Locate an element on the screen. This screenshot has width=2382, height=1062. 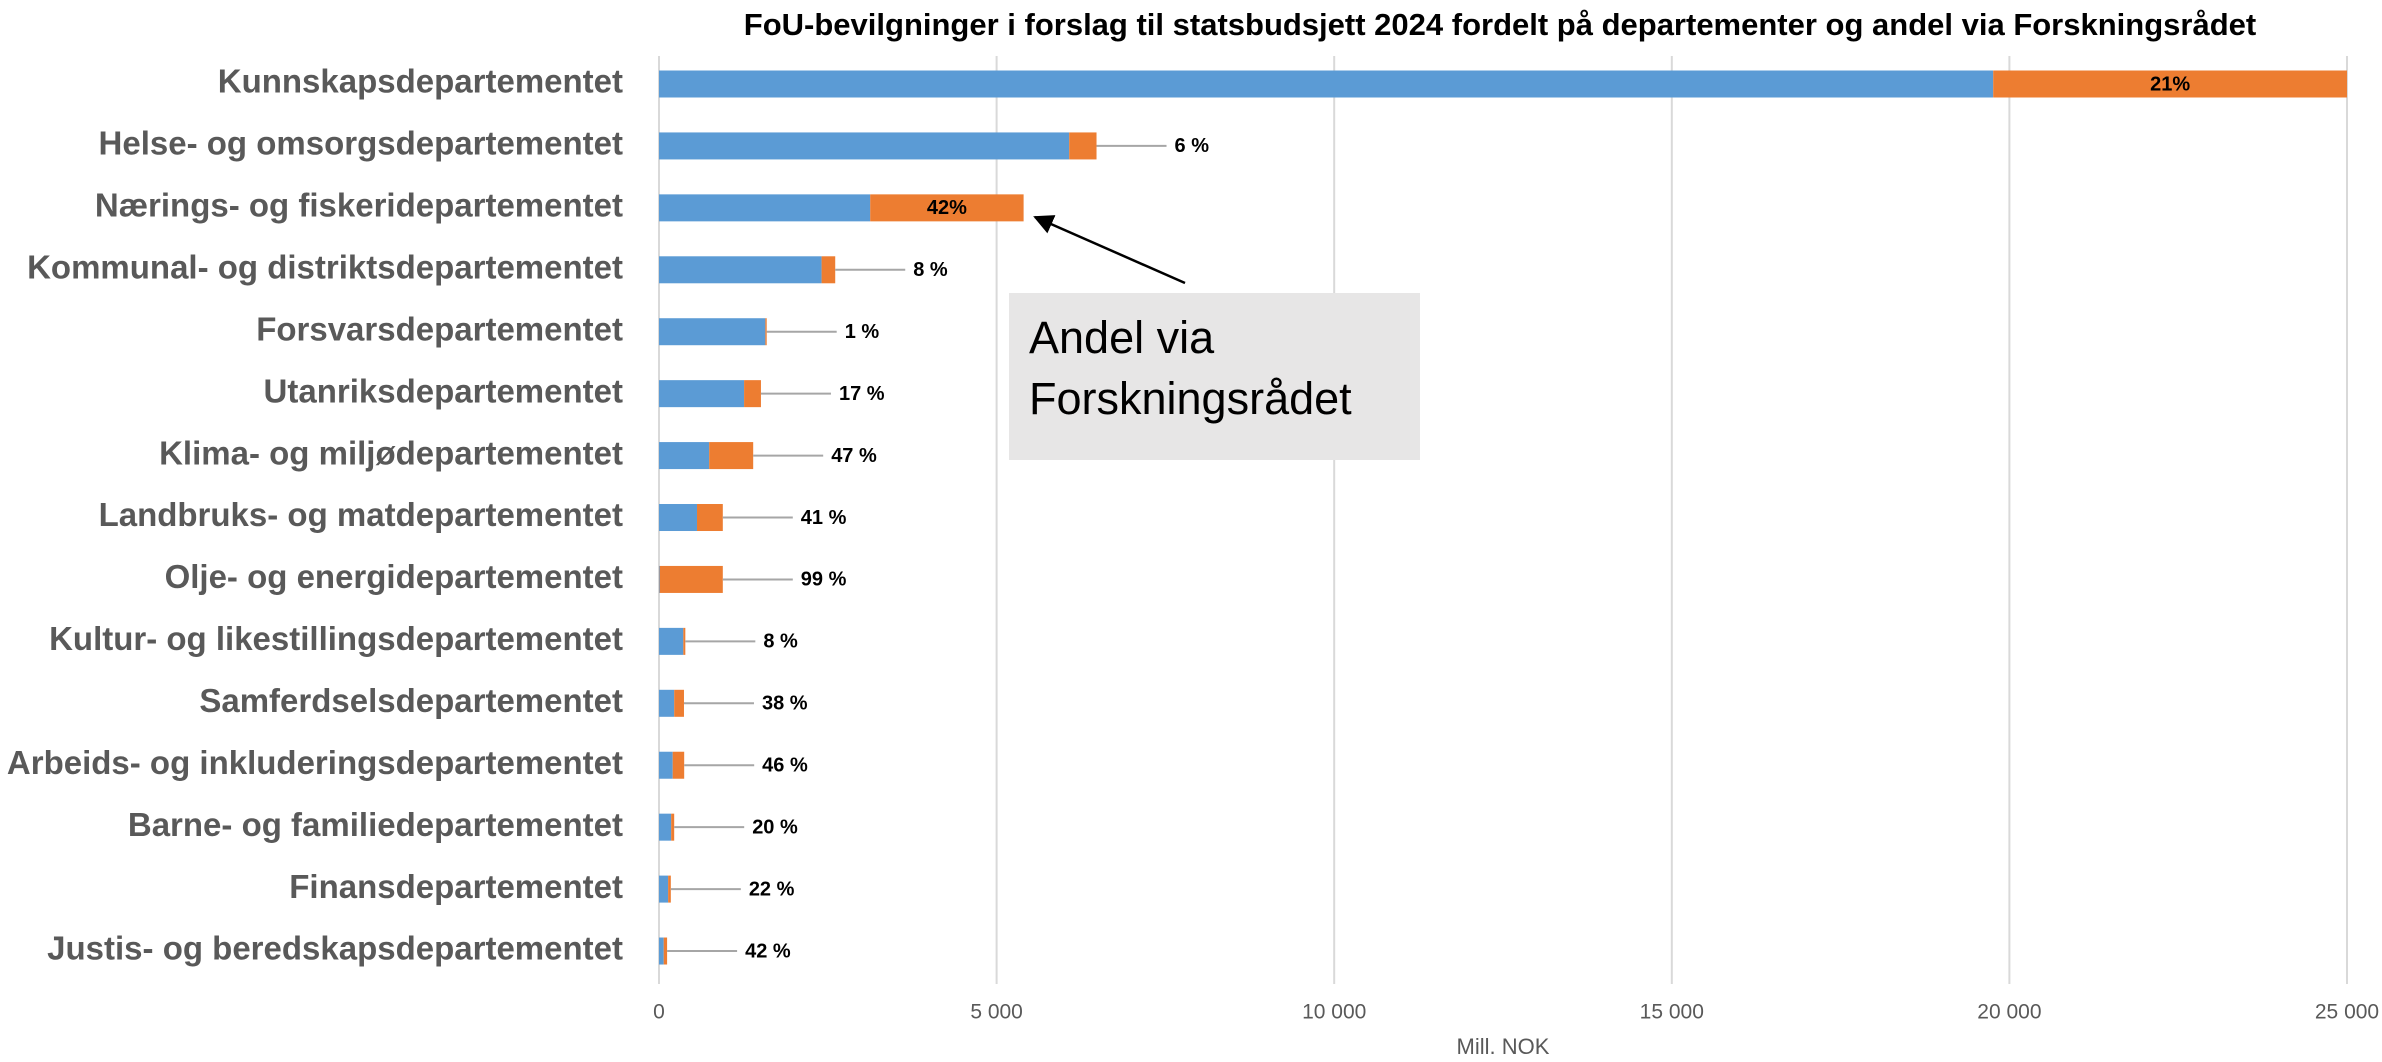
category-label: Finansdepartementet is located at coordinates (456, 886).